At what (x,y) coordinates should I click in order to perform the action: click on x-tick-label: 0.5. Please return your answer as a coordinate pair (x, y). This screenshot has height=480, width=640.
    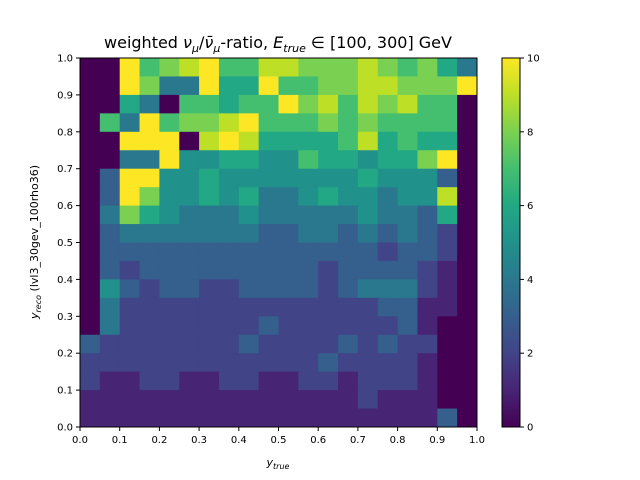
    Looking at the image, I should click on (279, 440).